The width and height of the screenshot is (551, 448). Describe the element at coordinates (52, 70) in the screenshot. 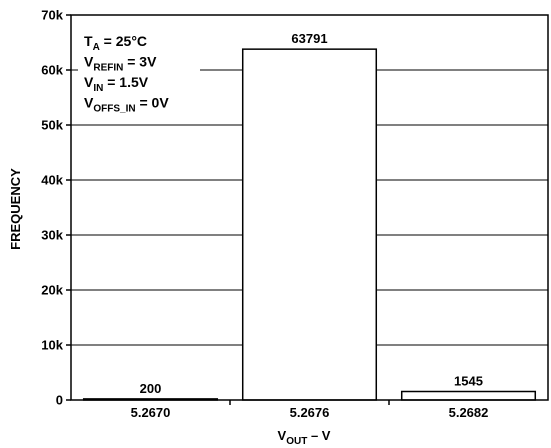

I see `y-tick-label: 60k` at that location.